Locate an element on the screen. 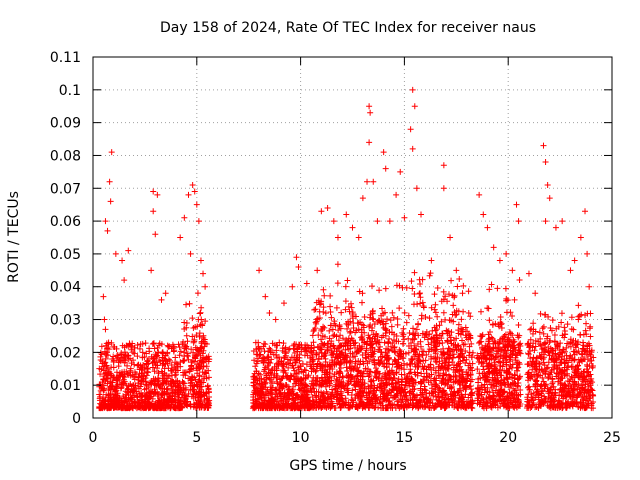 This screenshot has height=480, width=640. x-tick-label: 5 is located at coordinates (196, 438).